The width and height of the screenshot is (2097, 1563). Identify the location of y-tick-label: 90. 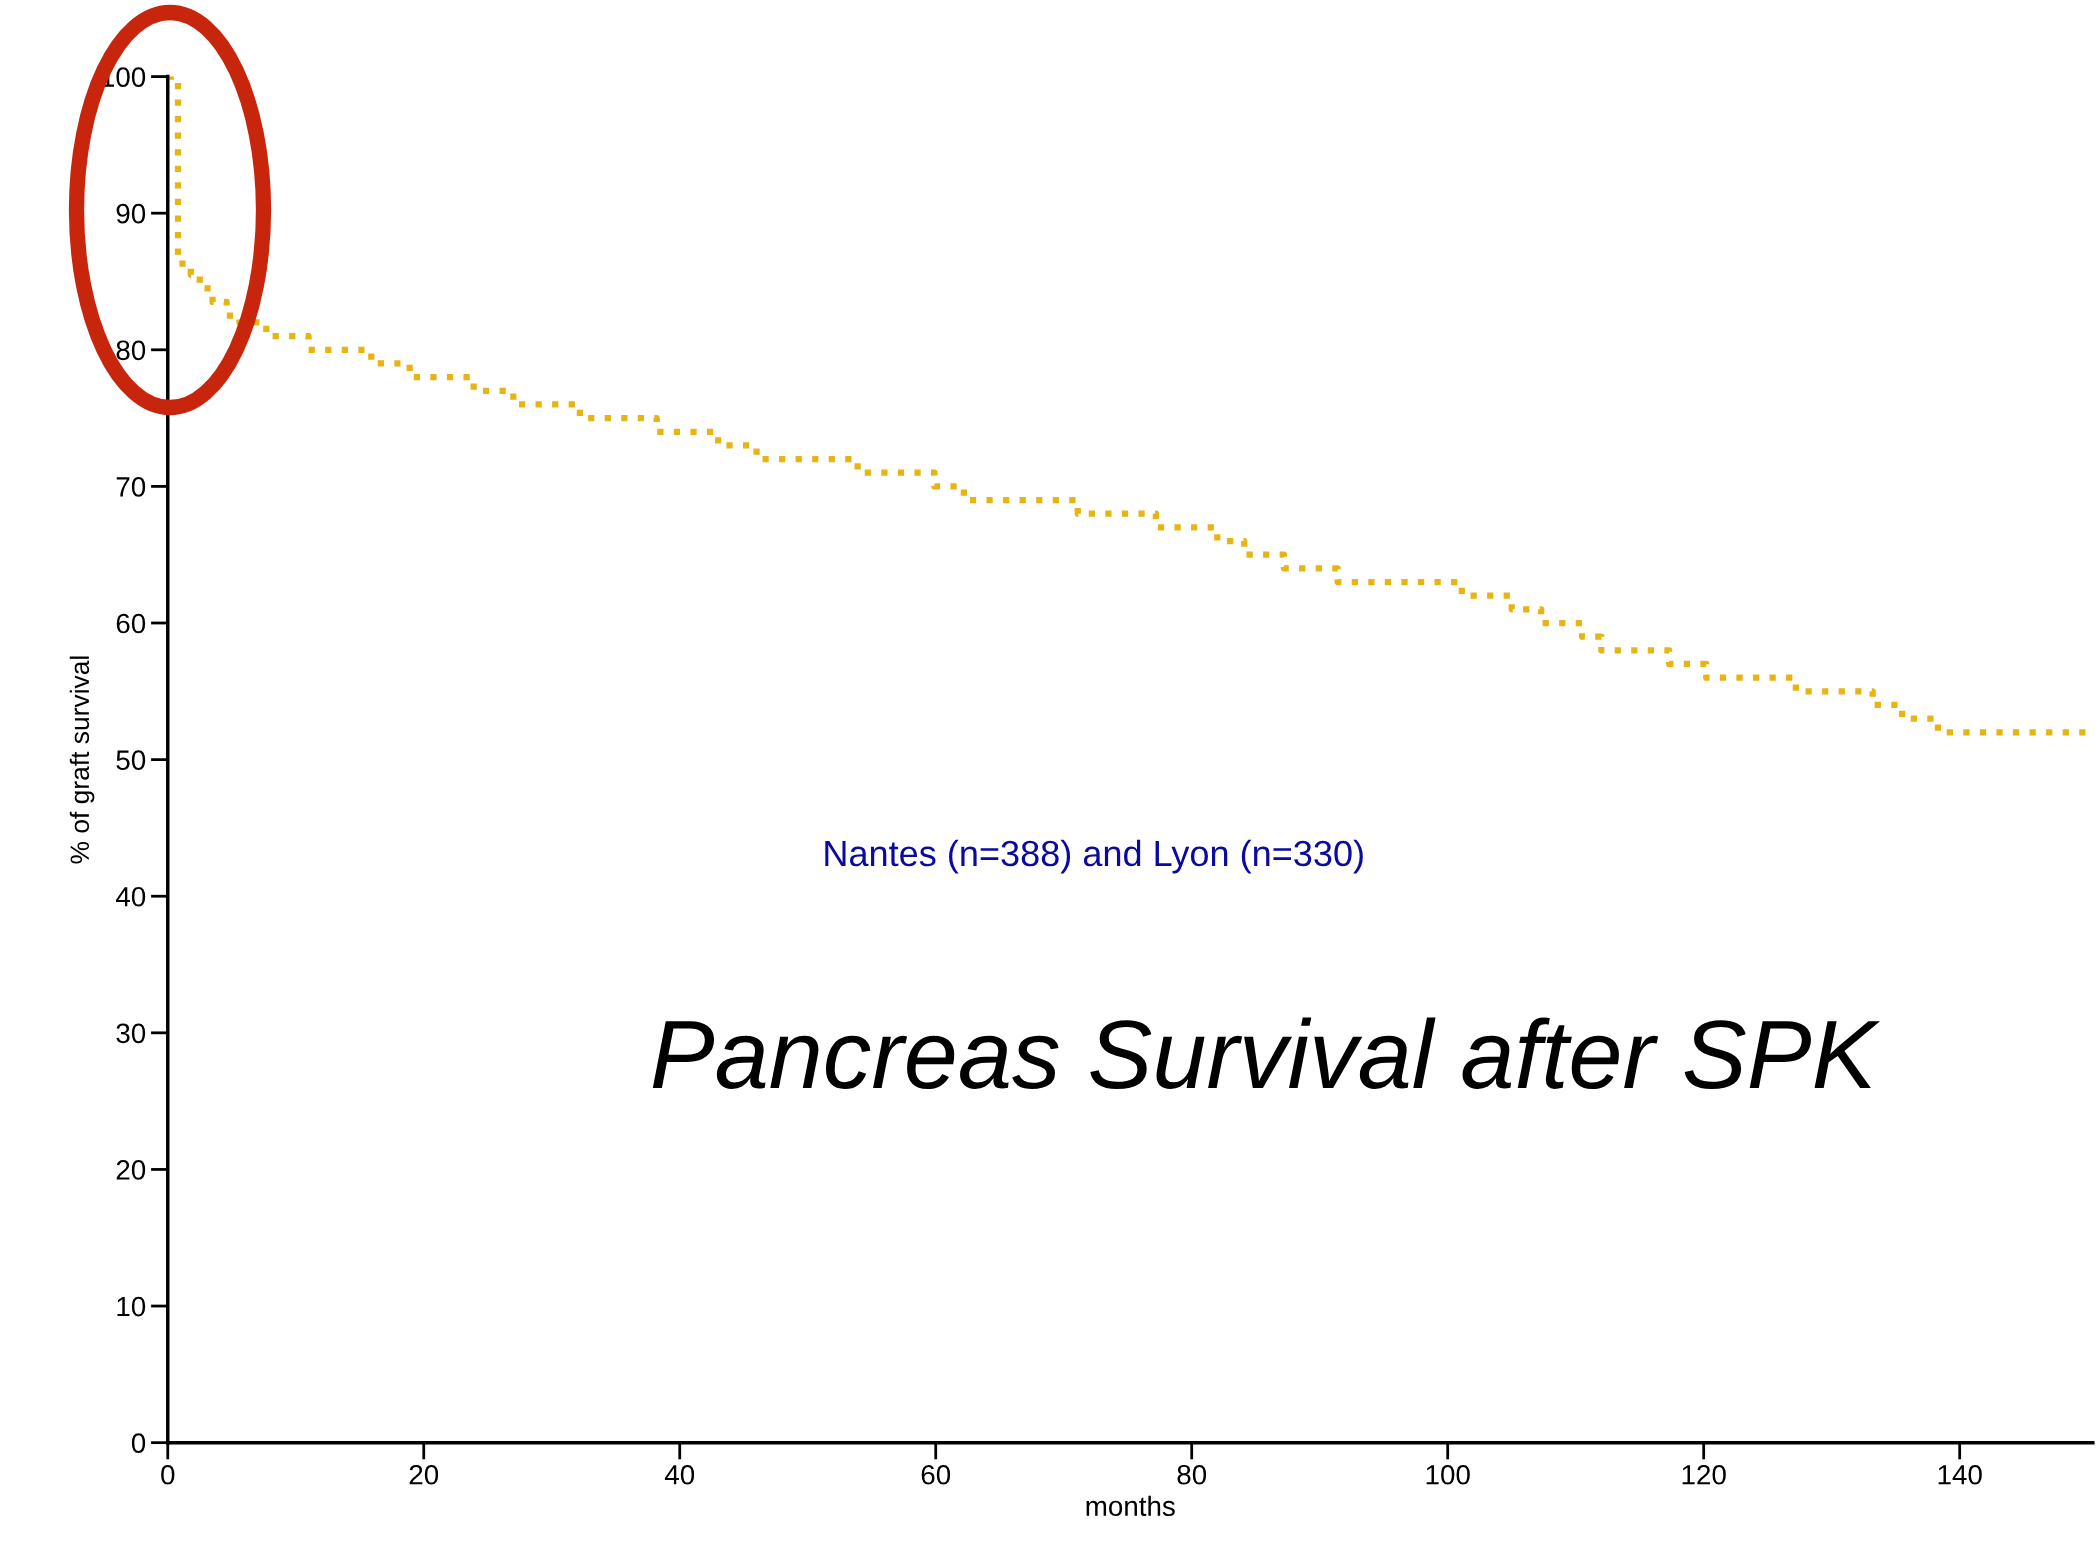
(131, 213).